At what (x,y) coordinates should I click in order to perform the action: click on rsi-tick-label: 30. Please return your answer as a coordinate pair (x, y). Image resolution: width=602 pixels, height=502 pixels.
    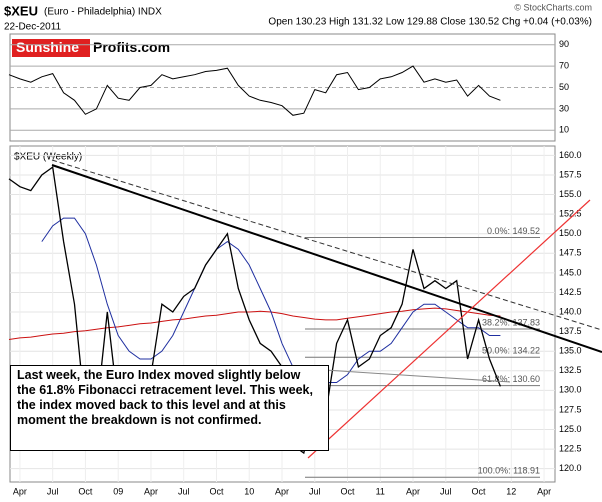
    Looking at the image, I should click on (564, 108).